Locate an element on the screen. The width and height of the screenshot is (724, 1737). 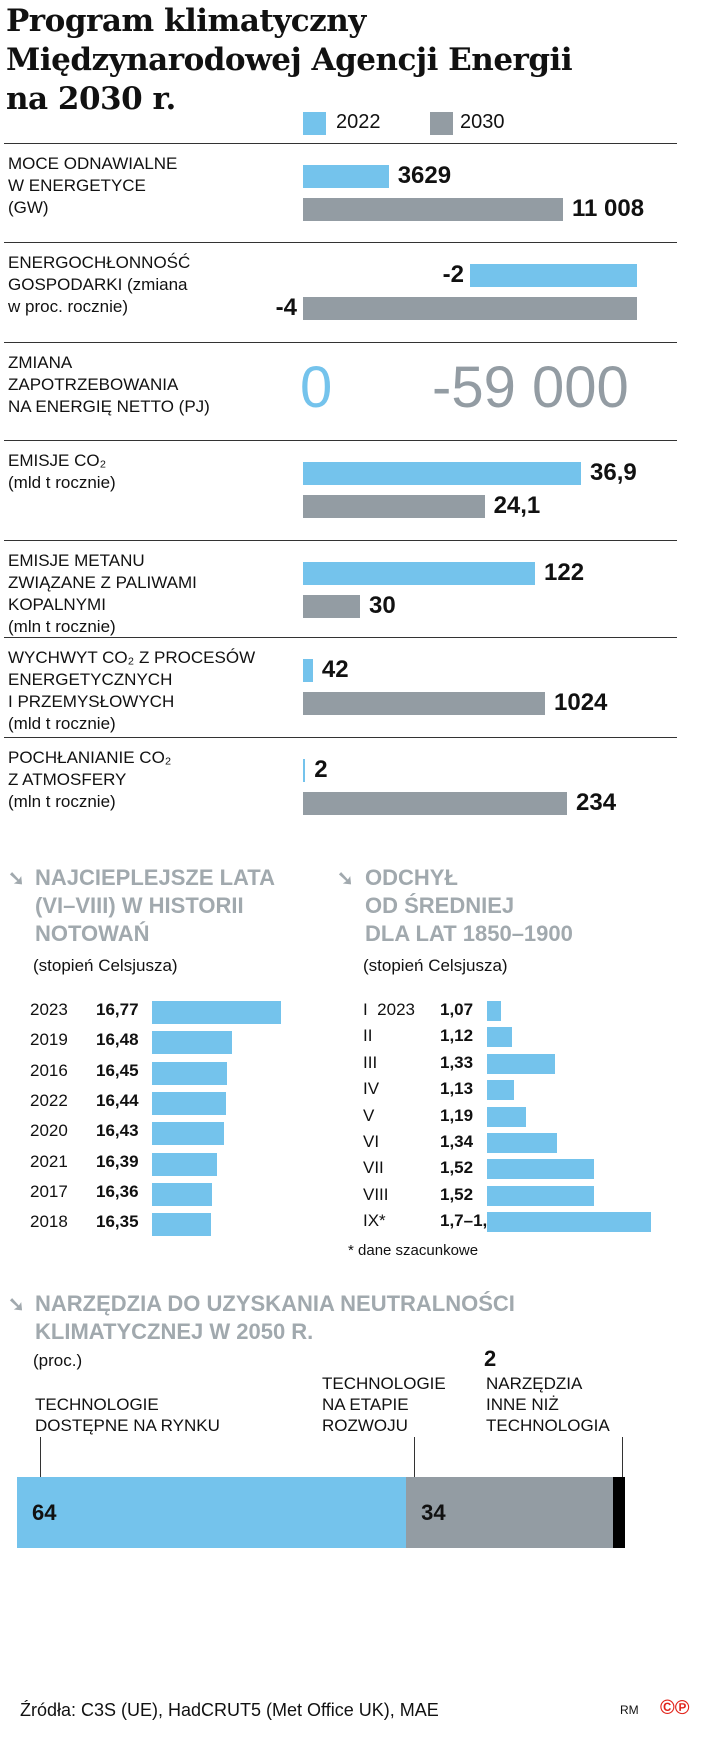
value-label-2030: 11 008 is located at coordinates (608, 208).